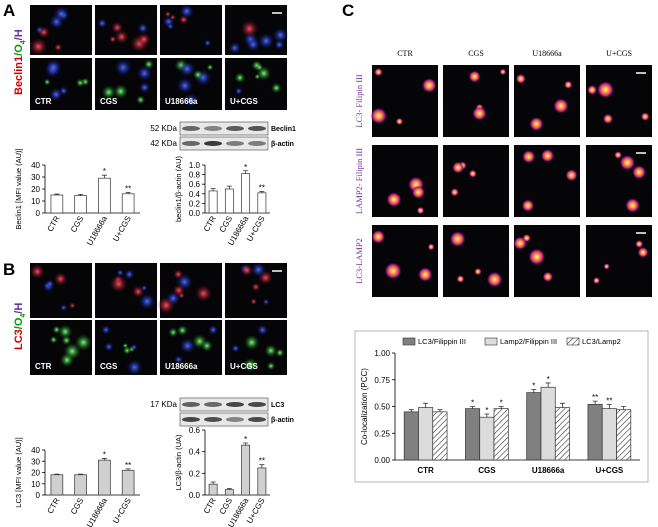  Describe the element at coordinates (601, 341) in the screenshot. I see `legend-label: LC3/Lamp2` at that location.